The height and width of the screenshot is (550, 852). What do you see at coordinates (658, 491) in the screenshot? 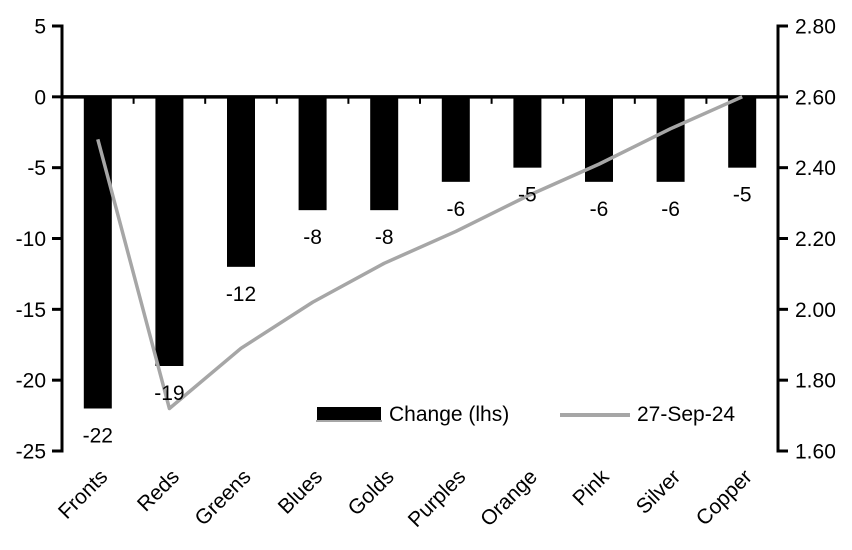
I see `category-label: Silver` at bounding box center [658, 491].